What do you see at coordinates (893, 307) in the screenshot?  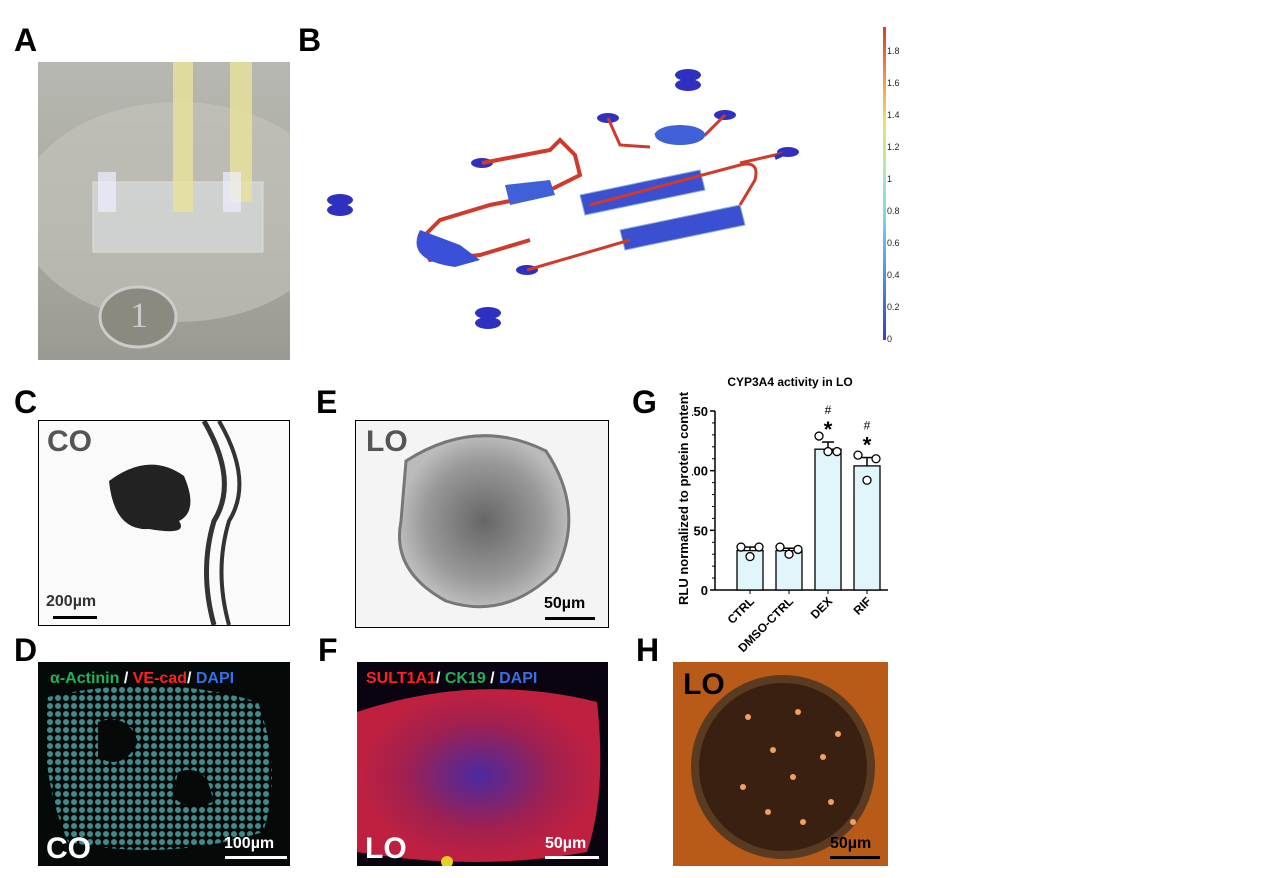 I see `colorbar-tick-label: 0.2` at bounding box center [893, 307].